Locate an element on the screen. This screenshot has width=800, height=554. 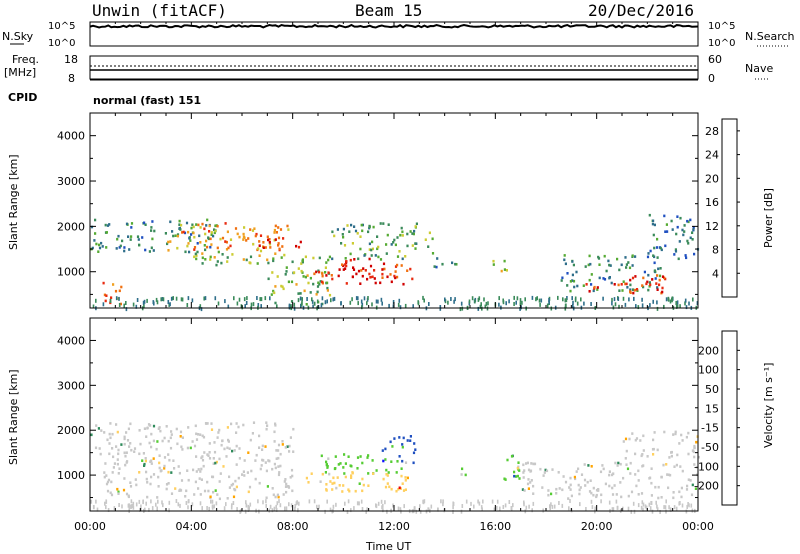
velocity-colorbar-tick-label: -50 is located at coordinates (710, 447).